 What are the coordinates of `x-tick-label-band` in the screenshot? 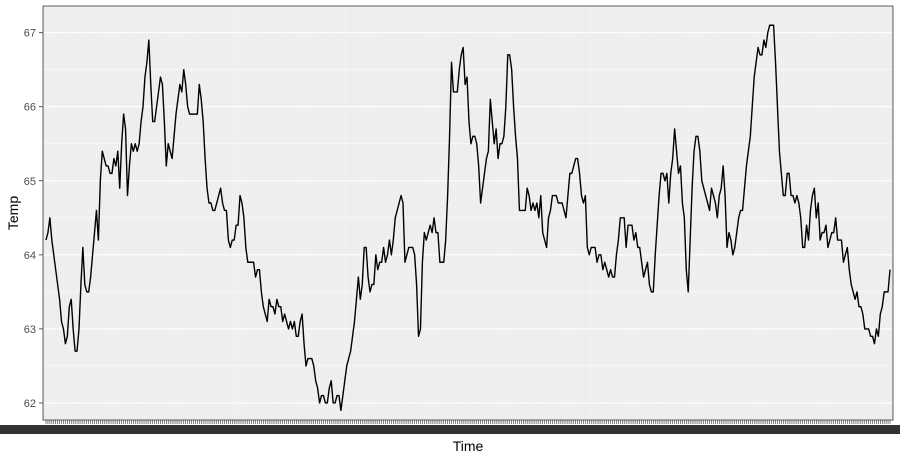 It's located at (450, 429).